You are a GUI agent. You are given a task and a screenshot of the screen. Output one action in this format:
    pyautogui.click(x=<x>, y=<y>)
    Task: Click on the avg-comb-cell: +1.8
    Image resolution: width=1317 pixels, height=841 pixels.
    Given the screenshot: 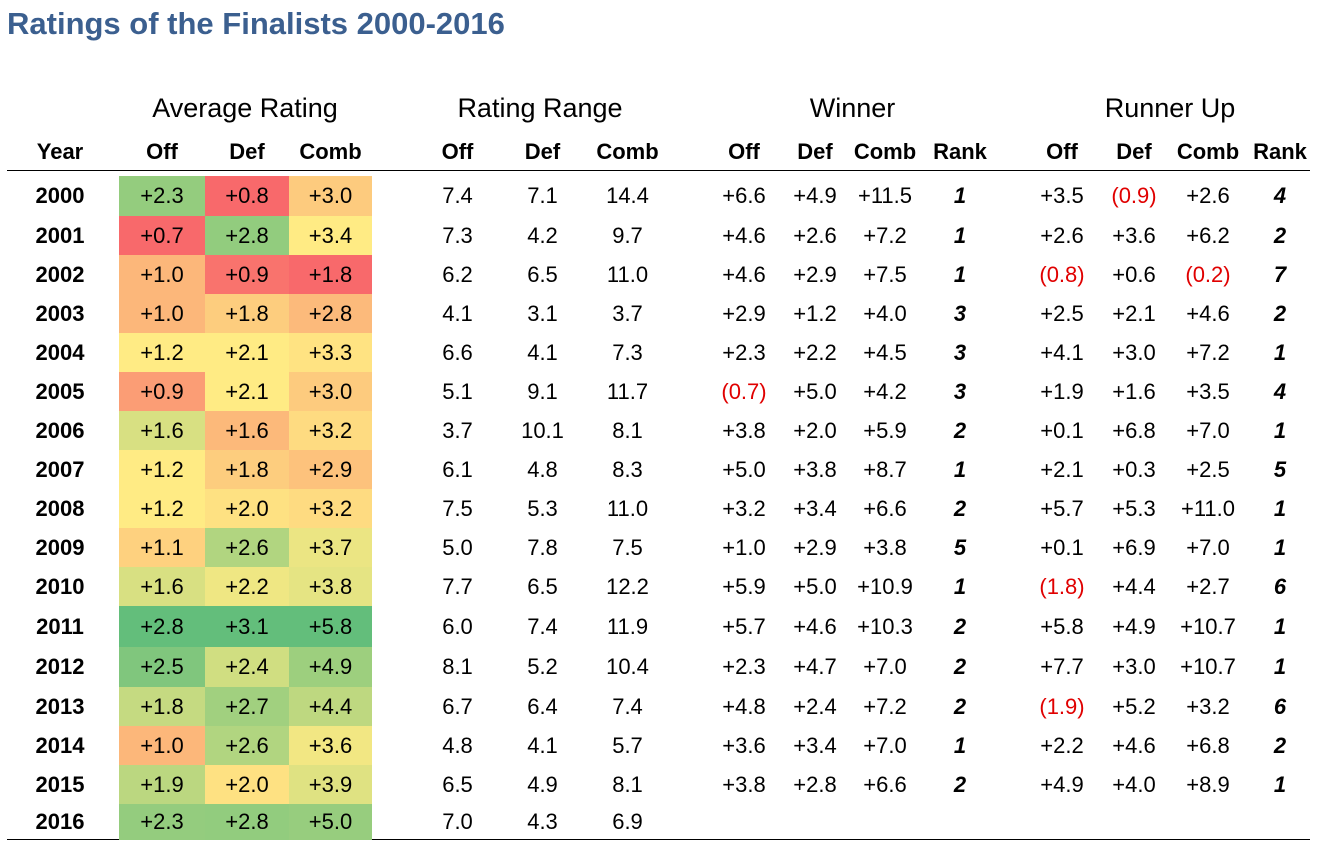 What is the action you would take?
    pyautogui.click(x=330, y=274)
    